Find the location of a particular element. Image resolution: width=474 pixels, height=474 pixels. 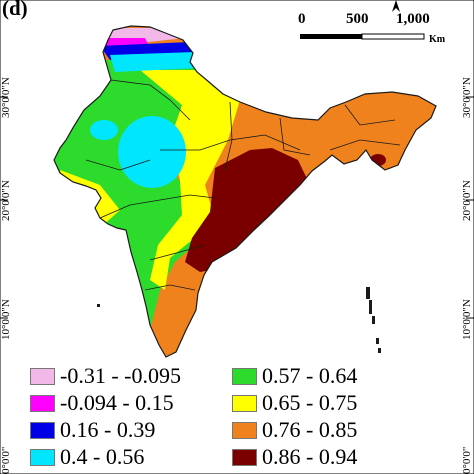

scale-tick-1000: 1,000 is located at coordinates (413, 19).